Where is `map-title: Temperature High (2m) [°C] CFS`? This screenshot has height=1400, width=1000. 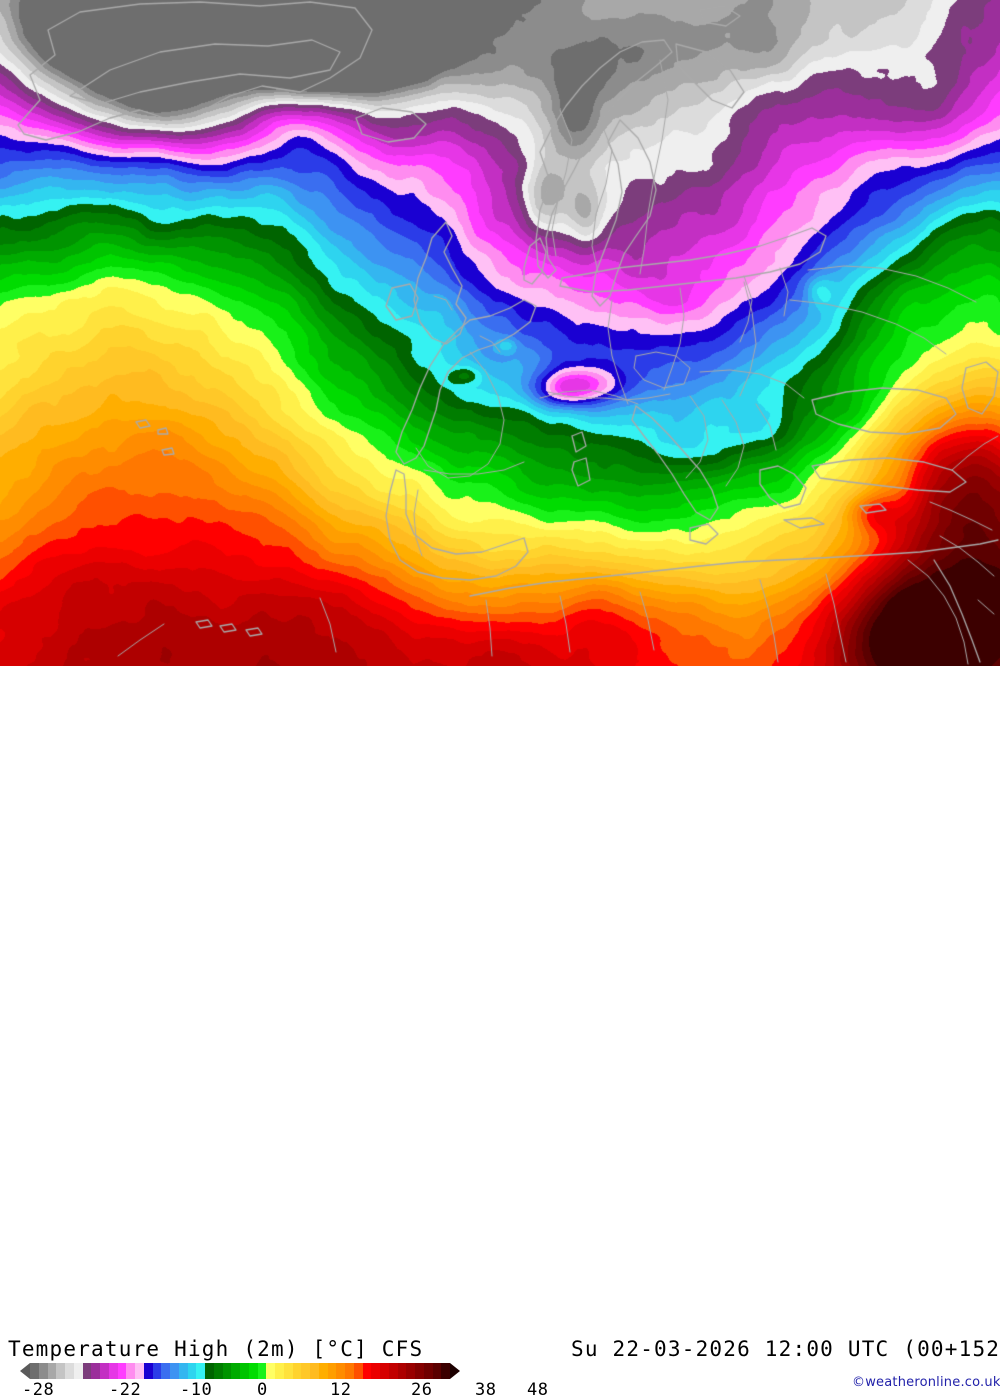
map-title: Temperature High (2m) [°C] CFS is located at coordinates (216, 1349).